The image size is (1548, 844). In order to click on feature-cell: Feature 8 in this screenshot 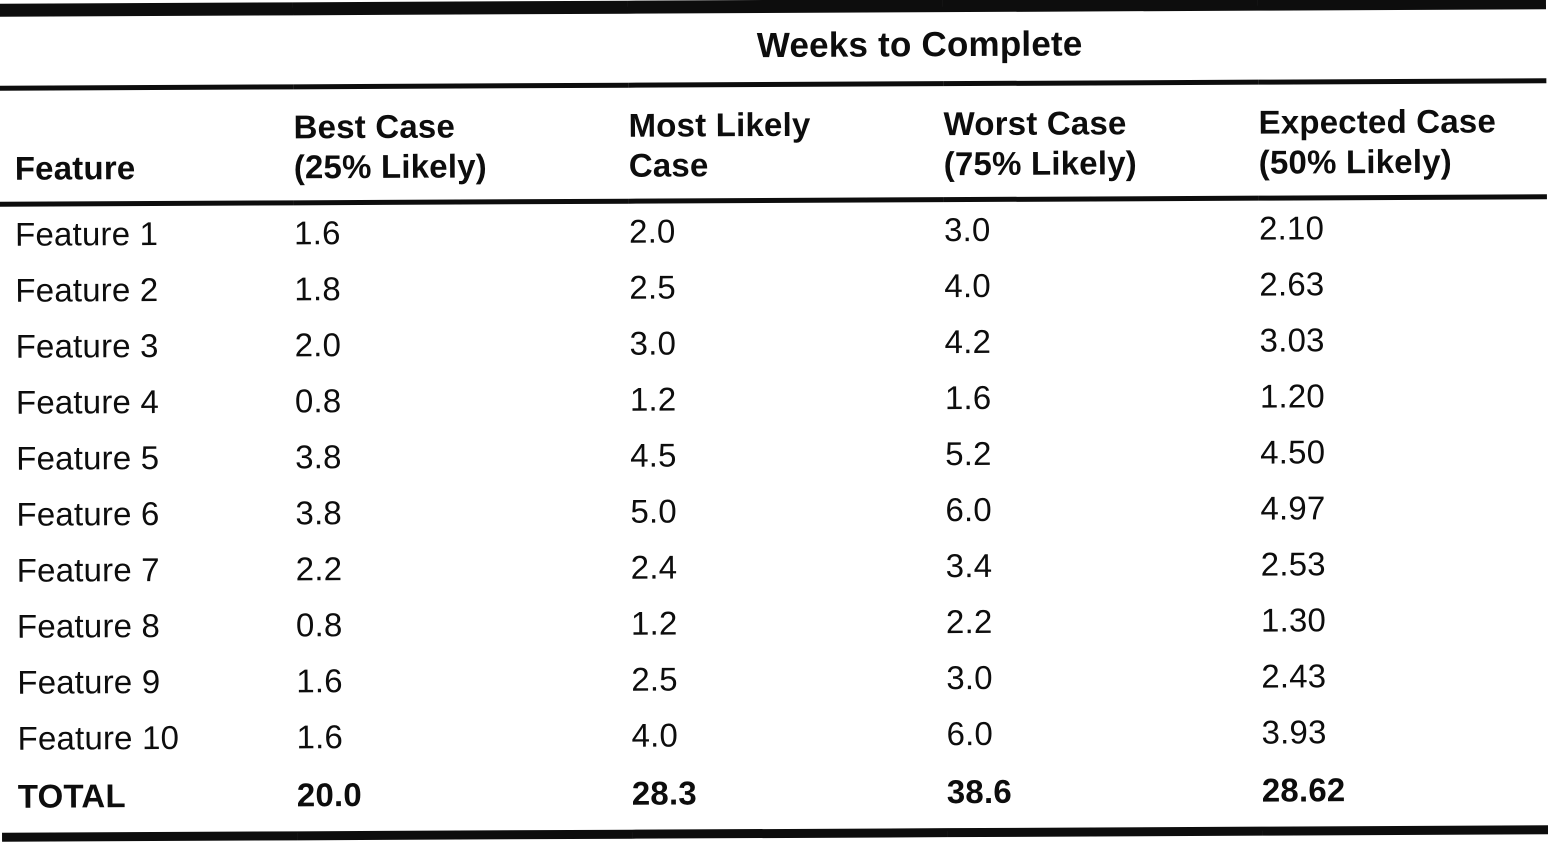, I will do `click(88, 625)`.